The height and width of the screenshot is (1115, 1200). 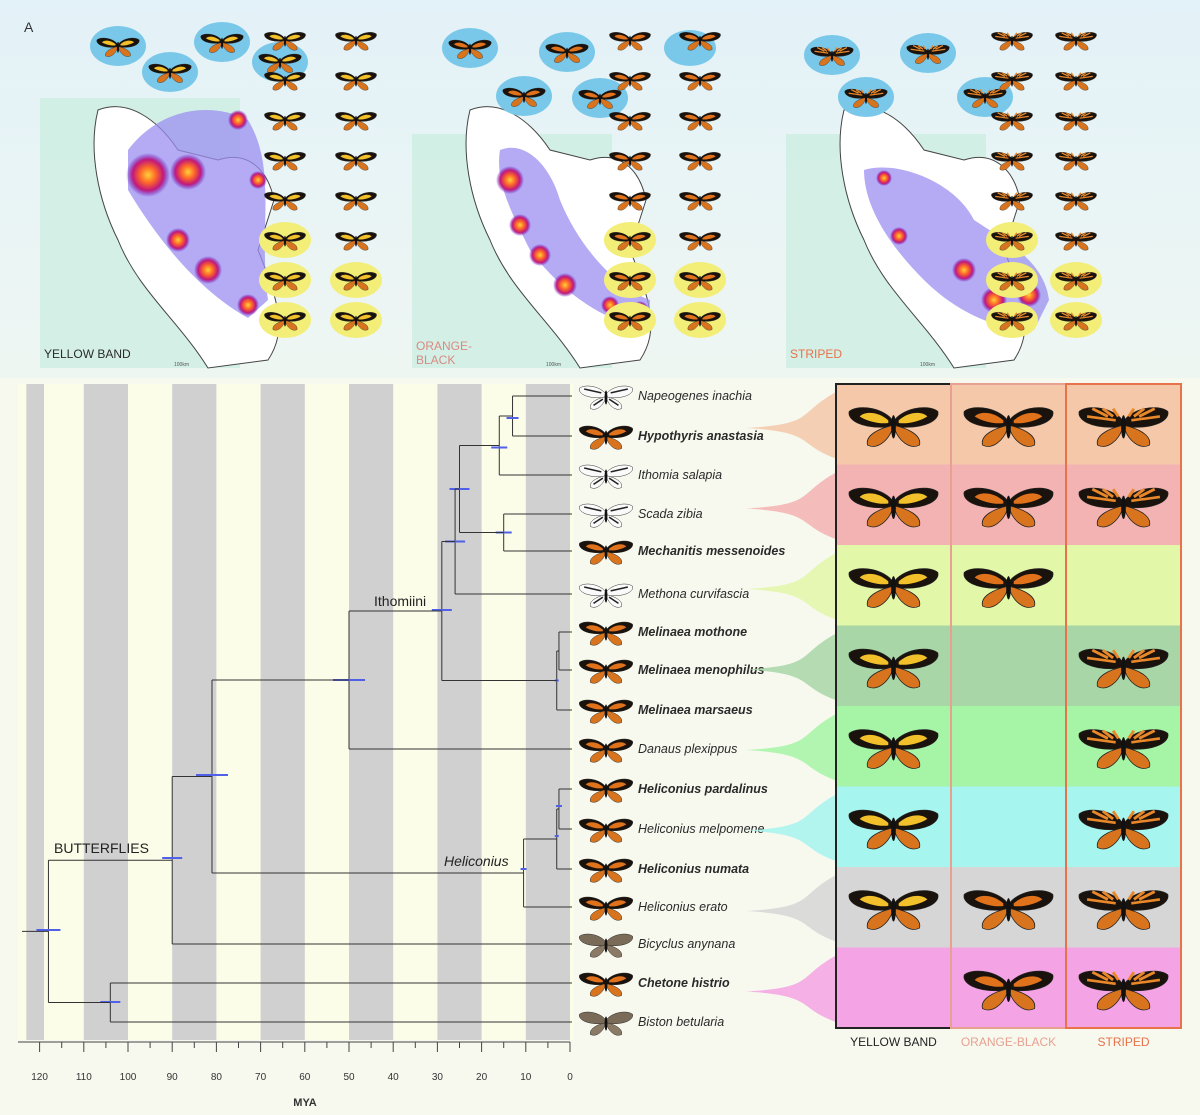 I want to click on taxon-label: Ithomia salapia, so click(x=680, y=475).